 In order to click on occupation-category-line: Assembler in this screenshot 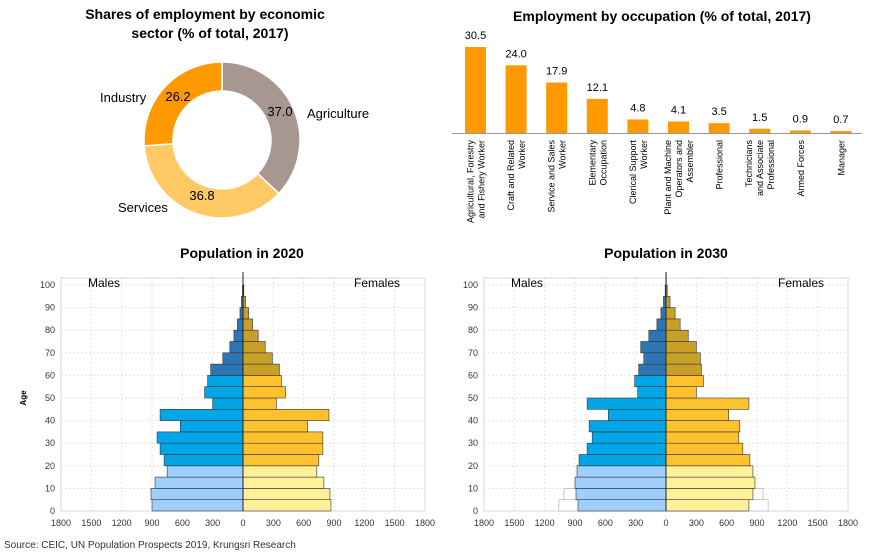, I will do `click(690, 161)`.